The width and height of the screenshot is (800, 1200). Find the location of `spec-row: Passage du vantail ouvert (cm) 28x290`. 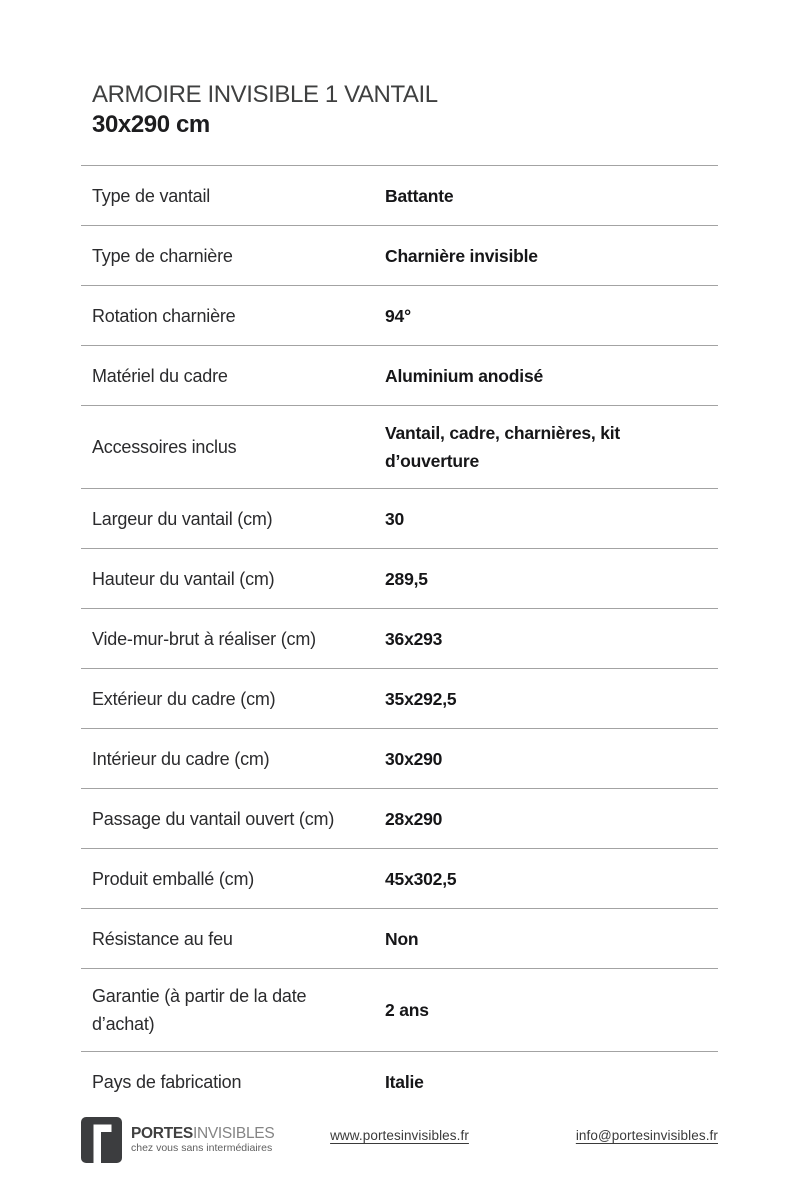

spec-row: Passage du vantail ouvert (cm) 28x290 is located at coordinates (399, 818).